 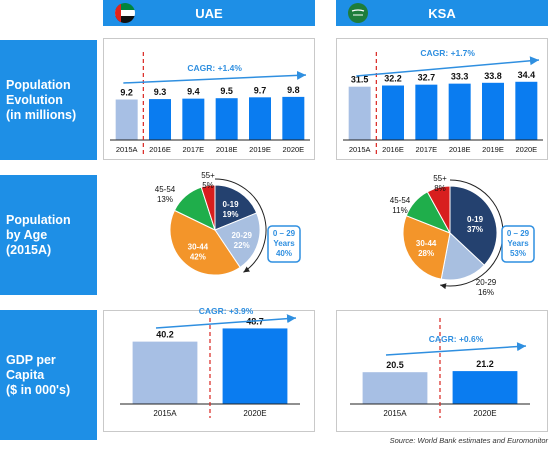 What do you see at coordinates (456, 339) in the screenshot?
I see `ksa_gdp-cagr-label: CAGR: +0.6%` at bounding box center [456, 339].